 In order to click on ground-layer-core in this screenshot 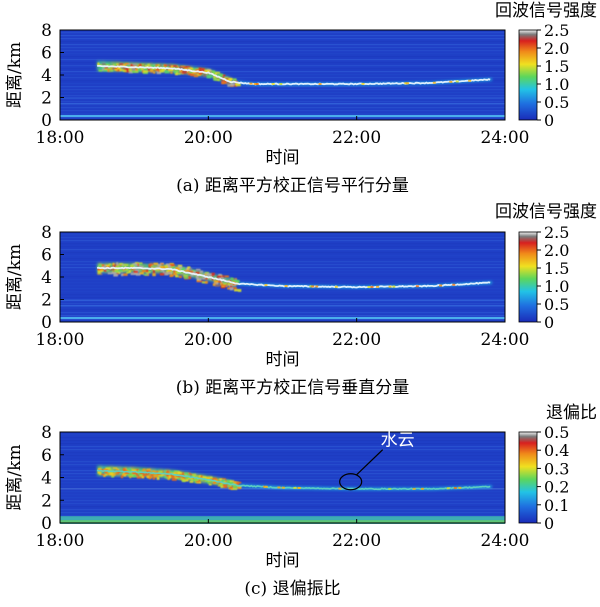, I will do `click(282, 521)`.